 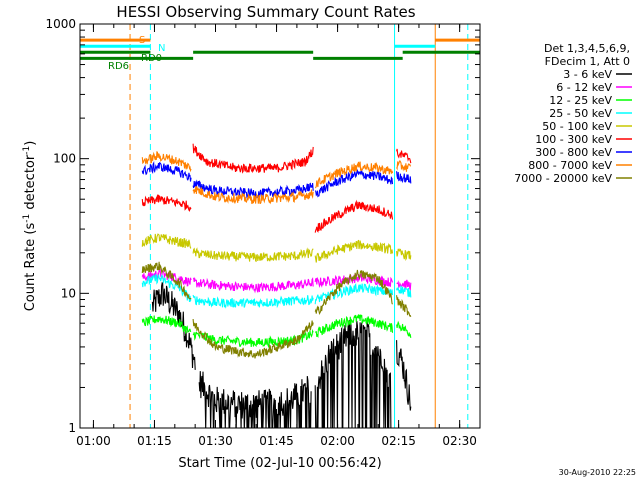 What do you see at coordinates (60, 24) in the screenshot?
I see `y-tick-label: 1000` at bounding box center [60, 24].